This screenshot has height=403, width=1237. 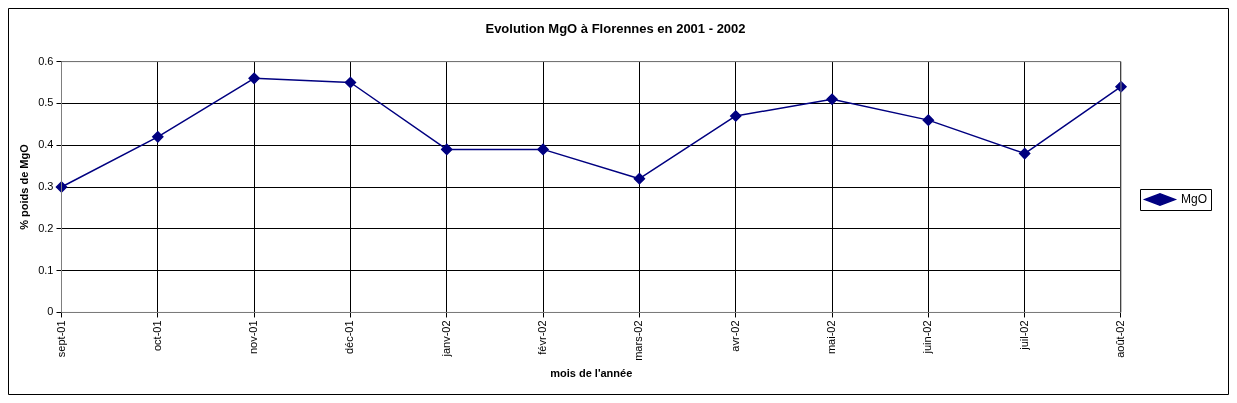 What do you see at coordinates (1023, 335) in the screenshot?
I see `x-tick-label: juil-02` at bounding box center [1023, 335].